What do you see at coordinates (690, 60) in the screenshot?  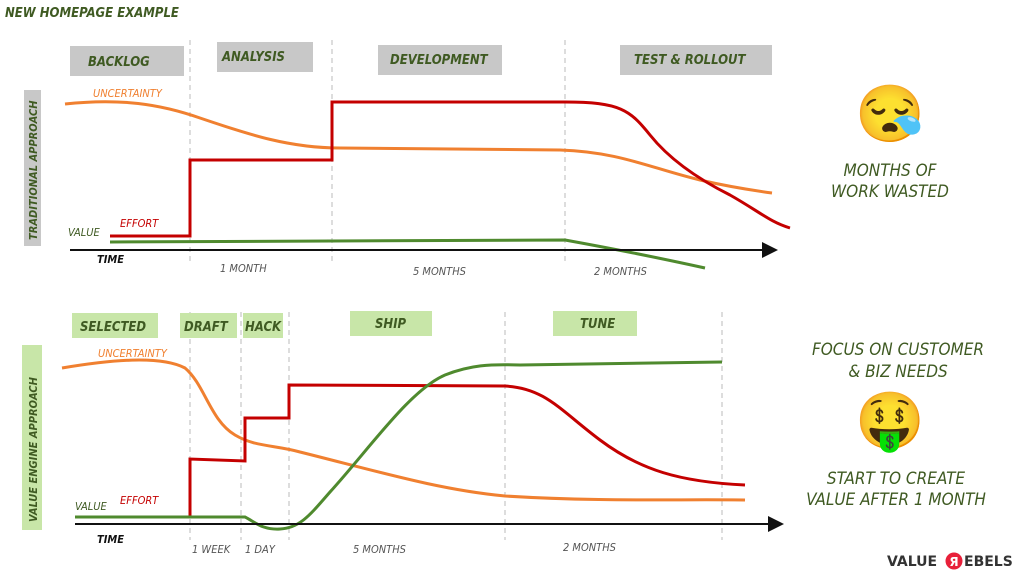 I see `phase-test-rollout: TEST & ROLLOUT` at bounding box center [690, 60].